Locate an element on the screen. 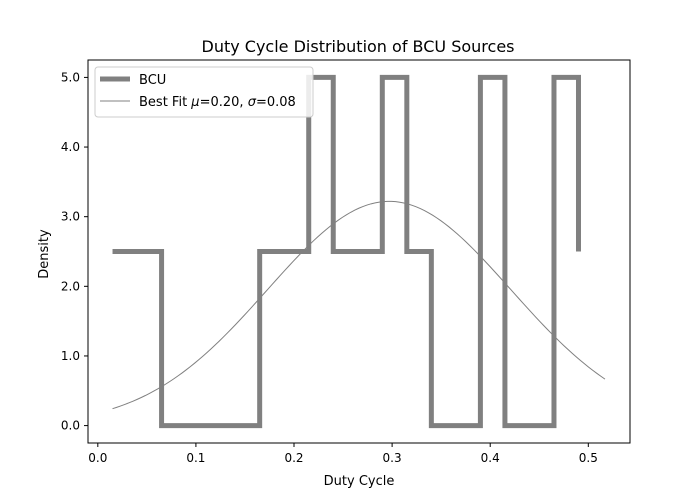  chart-title: Duty Cycle Distribution of BCU Sources is located at coordinates (358, 46).